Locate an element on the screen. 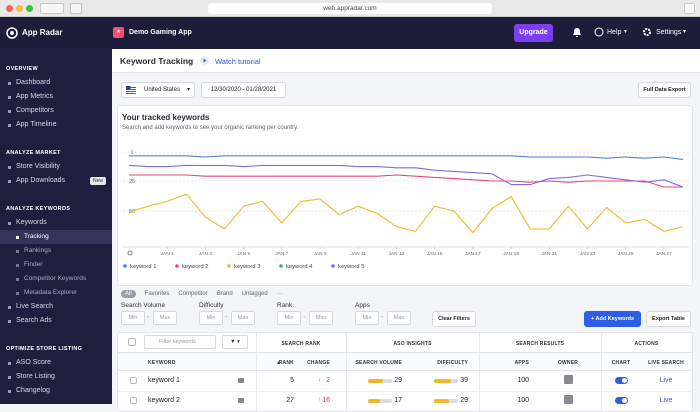 Image resolution: width=700 pixels, height=412 pixels. nav-item: App Downloads New is located at coordinates (56, 181).